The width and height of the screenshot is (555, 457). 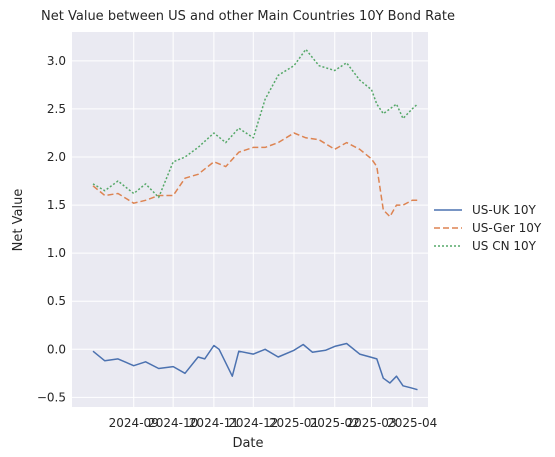 What do you see at coordinates (253, 423) in the screenshot?
I see `x-tick-label: 2024-12` at bounding box center [253, 423].